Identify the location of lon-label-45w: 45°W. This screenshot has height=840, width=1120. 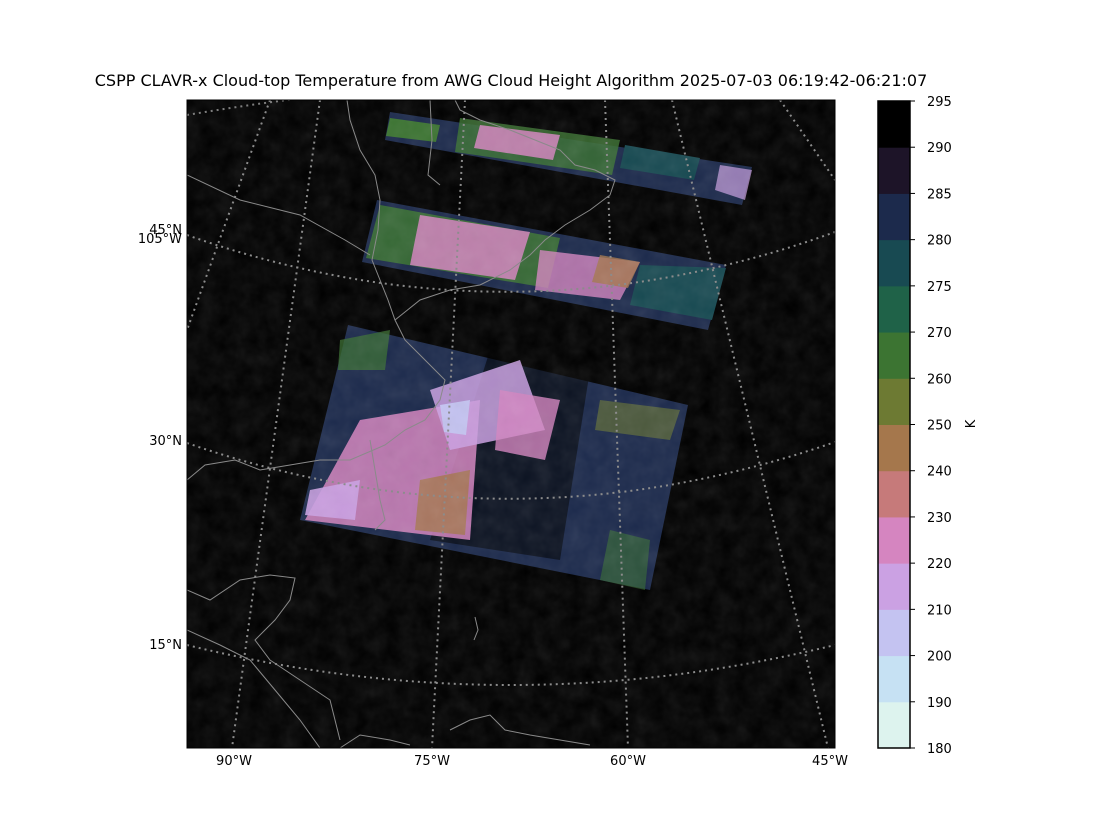
(830, 761).